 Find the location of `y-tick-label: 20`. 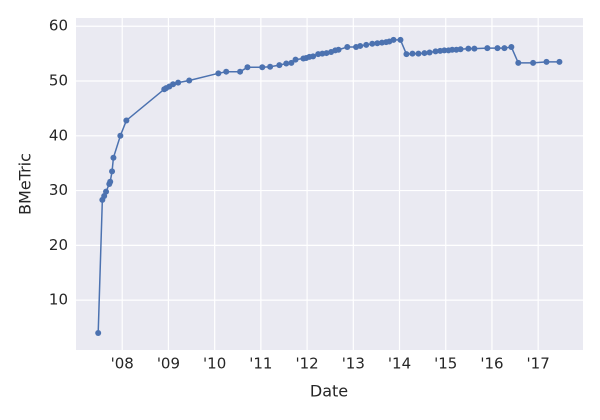

y-tick-label: 20 is located at coordinates (58, 245).